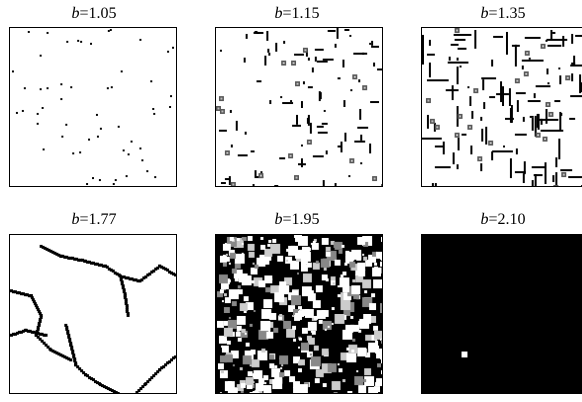 This screenshot has width=582, height=402. I want to click on panel-title-6: b=2.10, so click(500, 220).